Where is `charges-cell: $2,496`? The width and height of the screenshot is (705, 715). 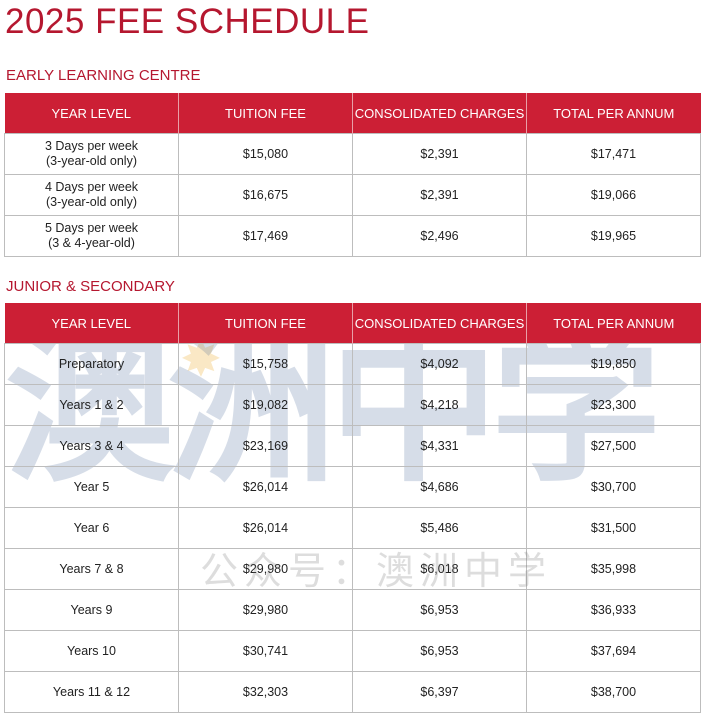 charges-cell: $2,496 is located at coordinates (439, 236).